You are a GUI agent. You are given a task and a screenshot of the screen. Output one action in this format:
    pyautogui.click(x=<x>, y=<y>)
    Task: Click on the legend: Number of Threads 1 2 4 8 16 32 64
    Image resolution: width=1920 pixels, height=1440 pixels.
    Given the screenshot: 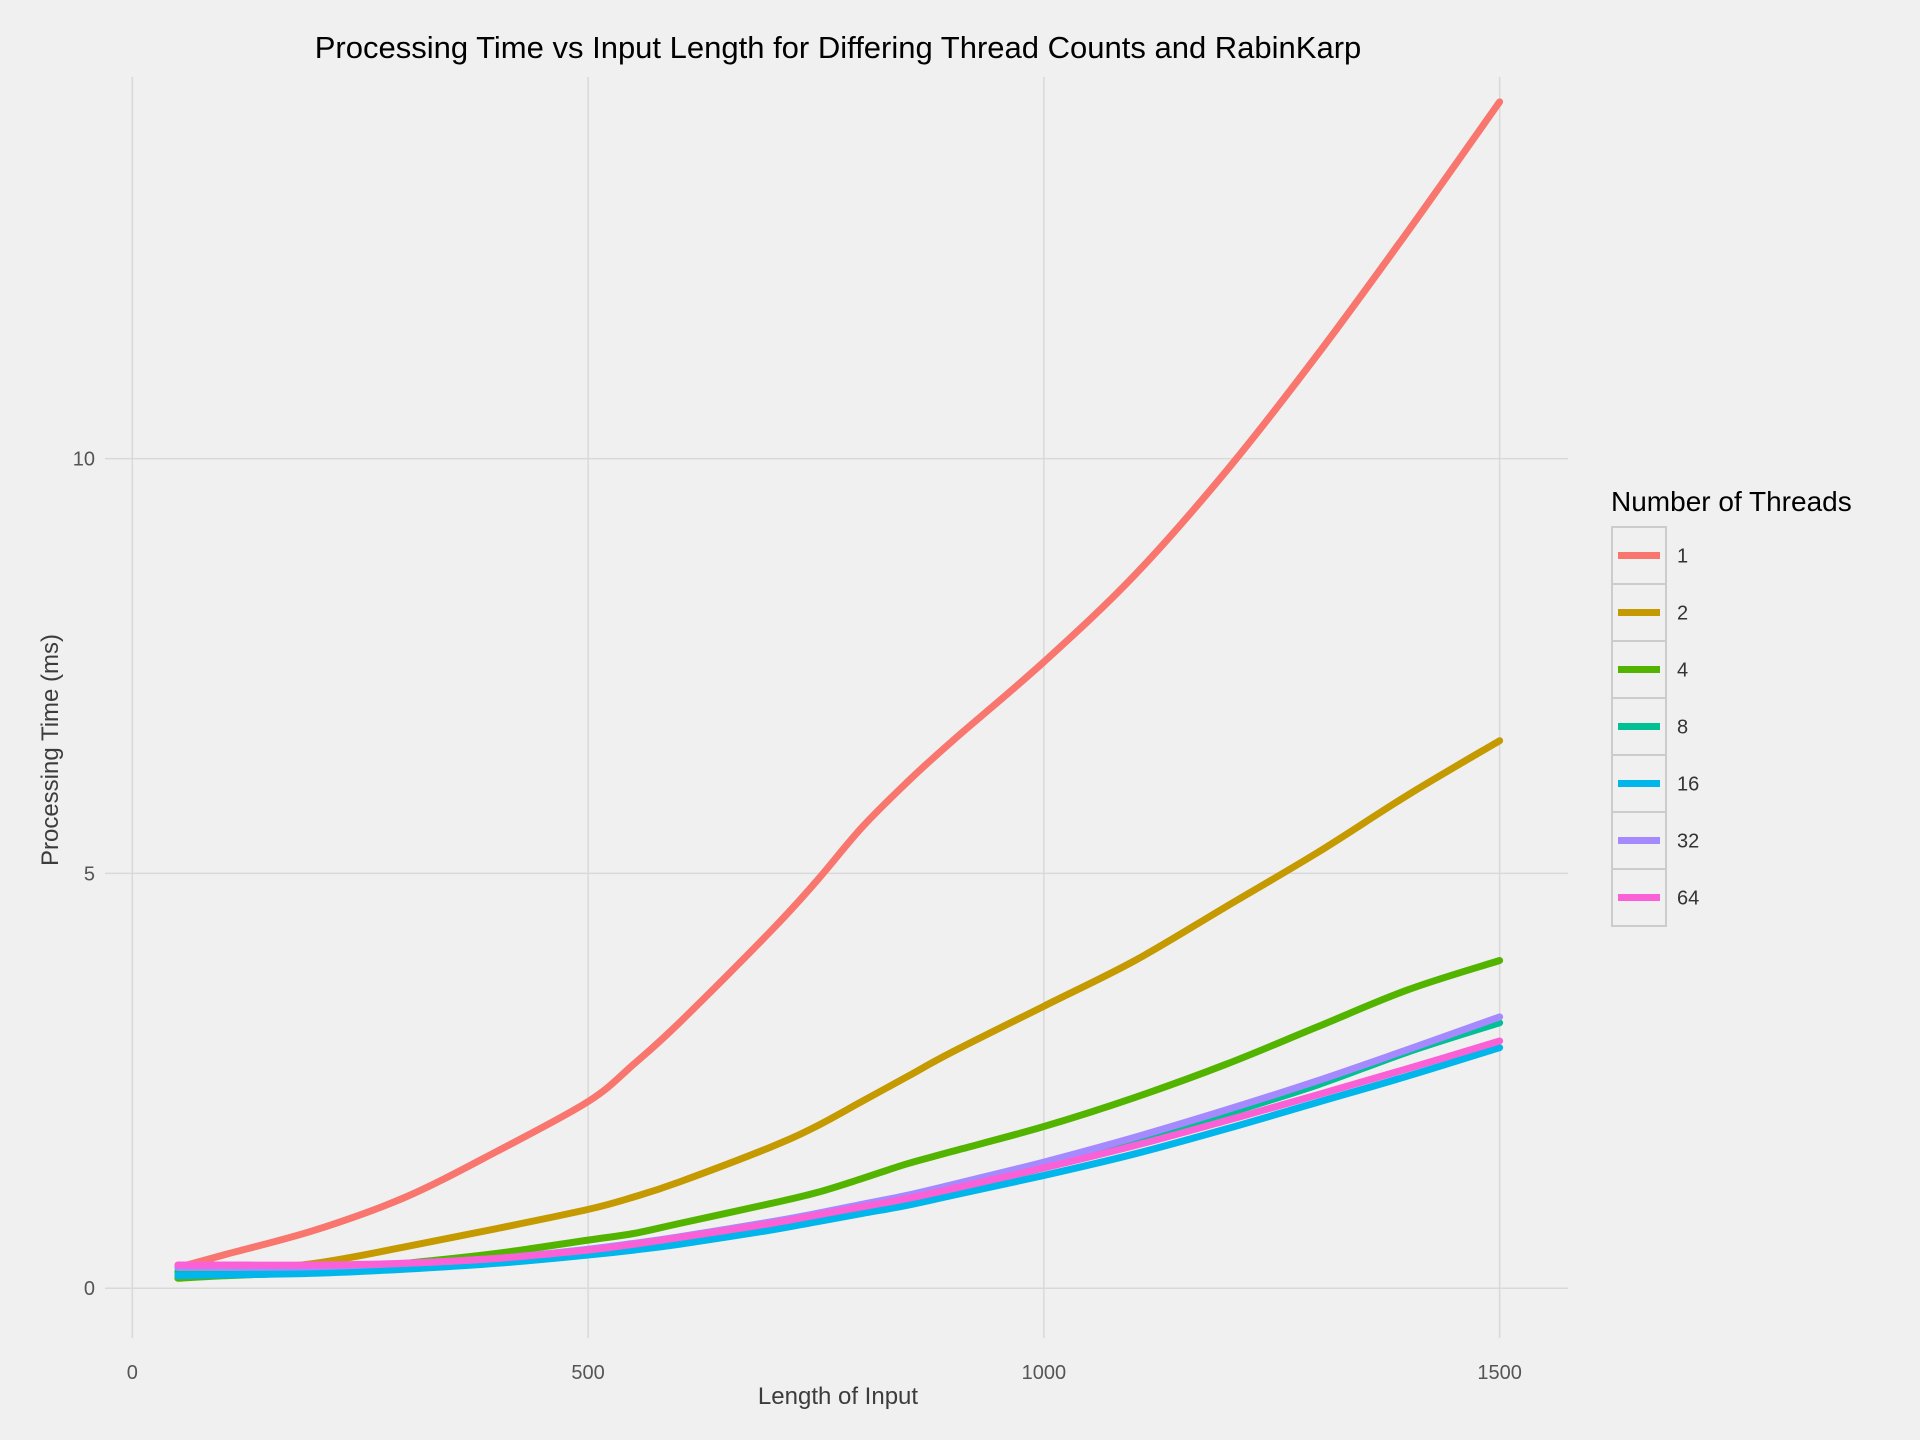 What is the action you would take?
    pyautogui.click(x=1731, y=706)
    